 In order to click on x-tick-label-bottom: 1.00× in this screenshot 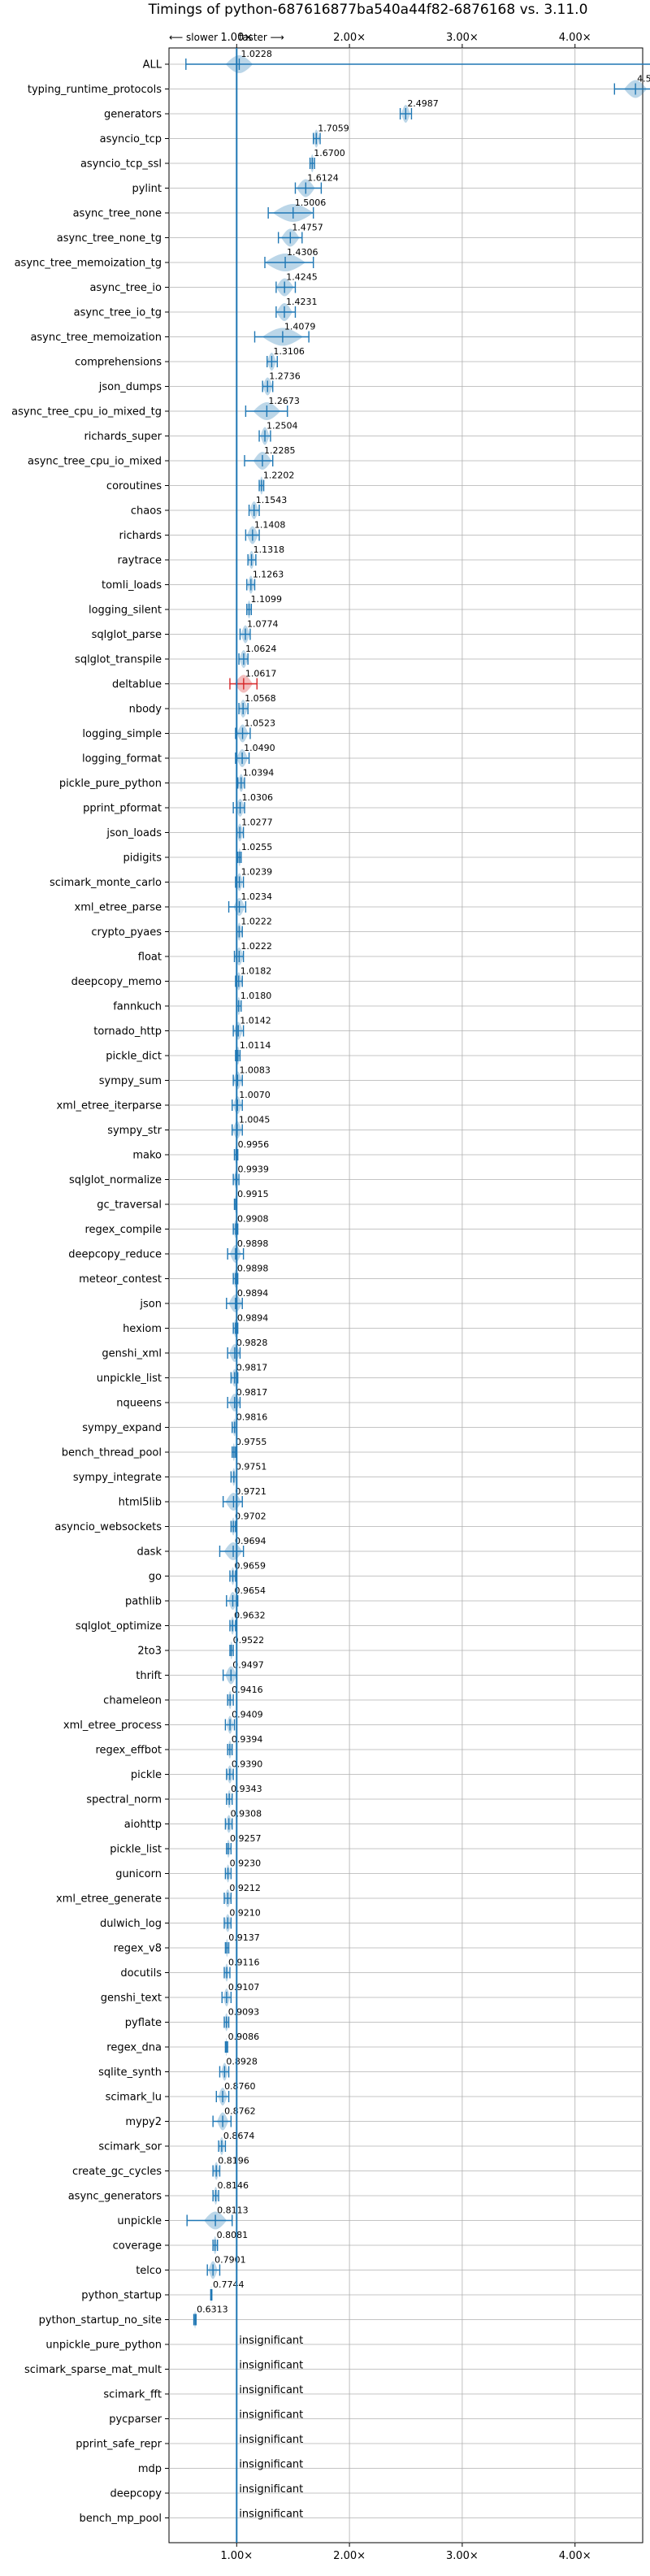, I will do `click(236, 2556)`.